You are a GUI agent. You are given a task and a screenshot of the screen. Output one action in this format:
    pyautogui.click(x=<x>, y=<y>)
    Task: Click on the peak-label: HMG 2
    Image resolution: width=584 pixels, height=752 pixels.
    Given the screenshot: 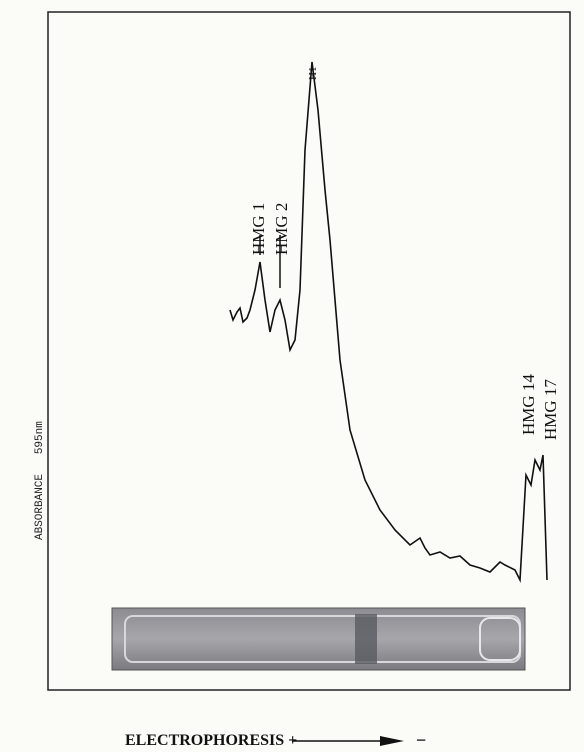 What is the action you would take?
    pyautogui.click(x=281, y=229)
    